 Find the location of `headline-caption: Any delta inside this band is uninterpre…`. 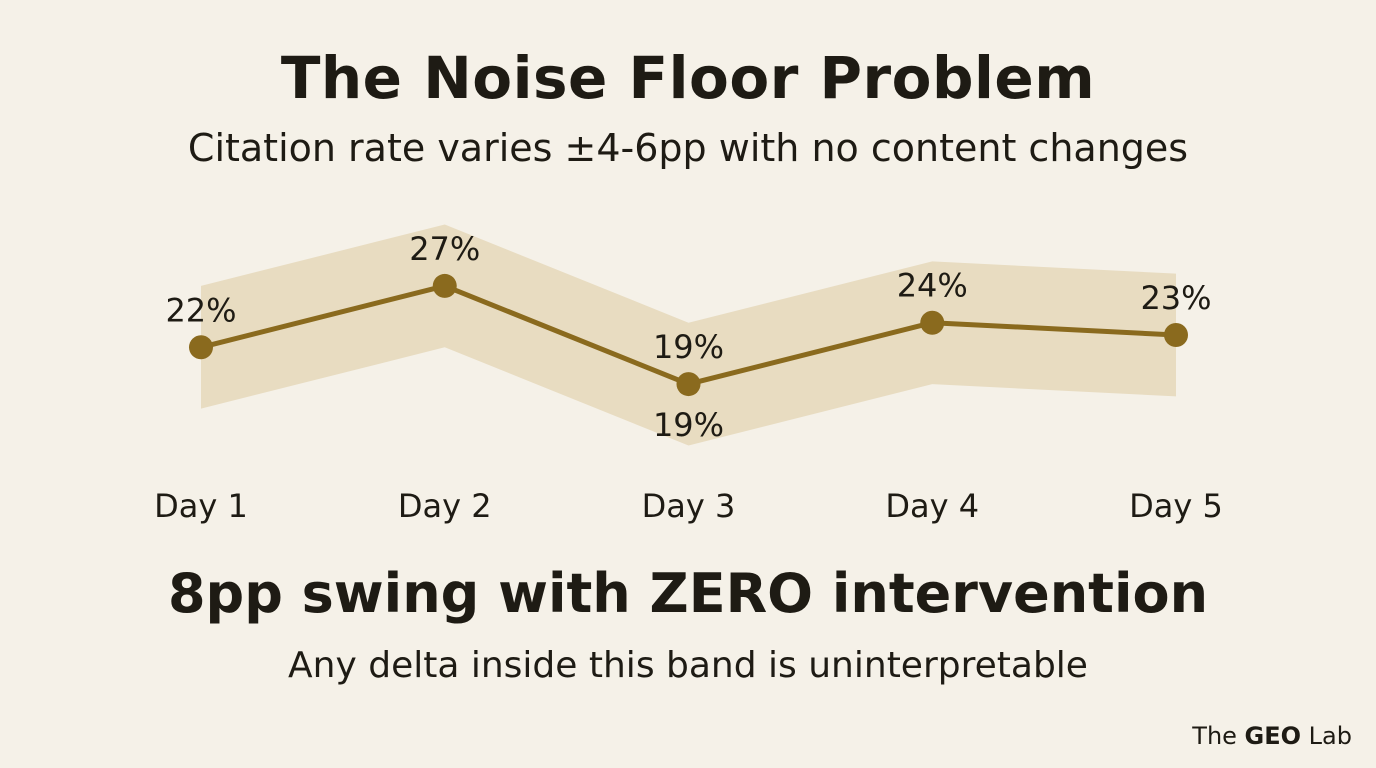

headline-caption: Any delta inside this band is uninterpre… is located at coordinates (688, 665).